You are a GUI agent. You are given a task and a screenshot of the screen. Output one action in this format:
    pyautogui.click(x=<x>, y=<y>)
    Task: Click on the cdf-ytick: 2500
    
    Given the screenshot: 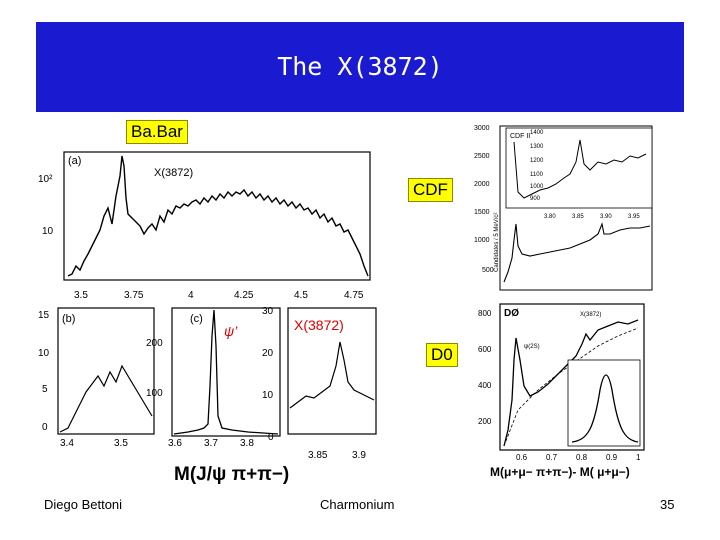 What is the action you would take?
    pyautogui.click(x=482, y=156)
    